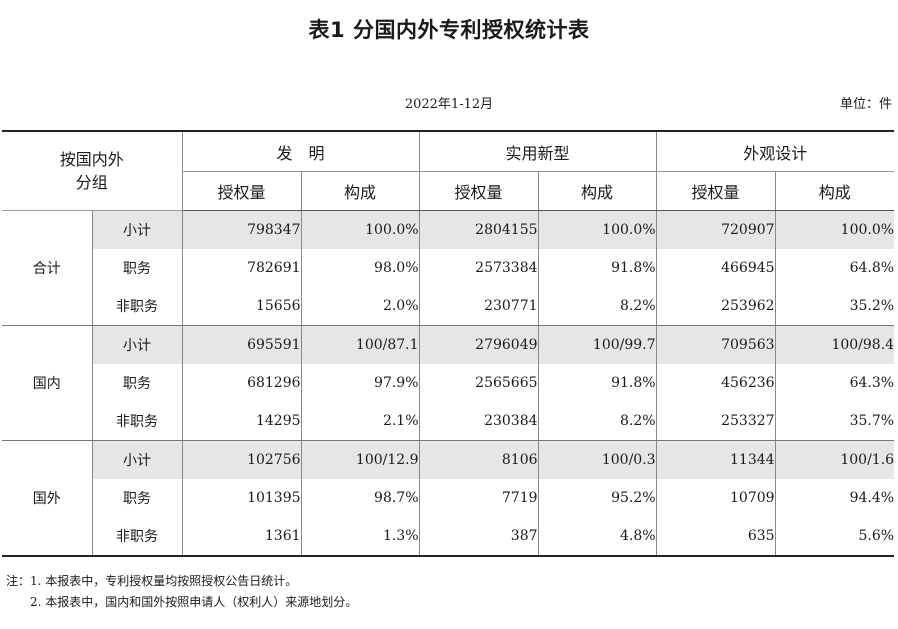 Image resolution: width=898 pixels, height=629 pixels. I want to click on value-cell: 100/99.7, so click(597, 344).